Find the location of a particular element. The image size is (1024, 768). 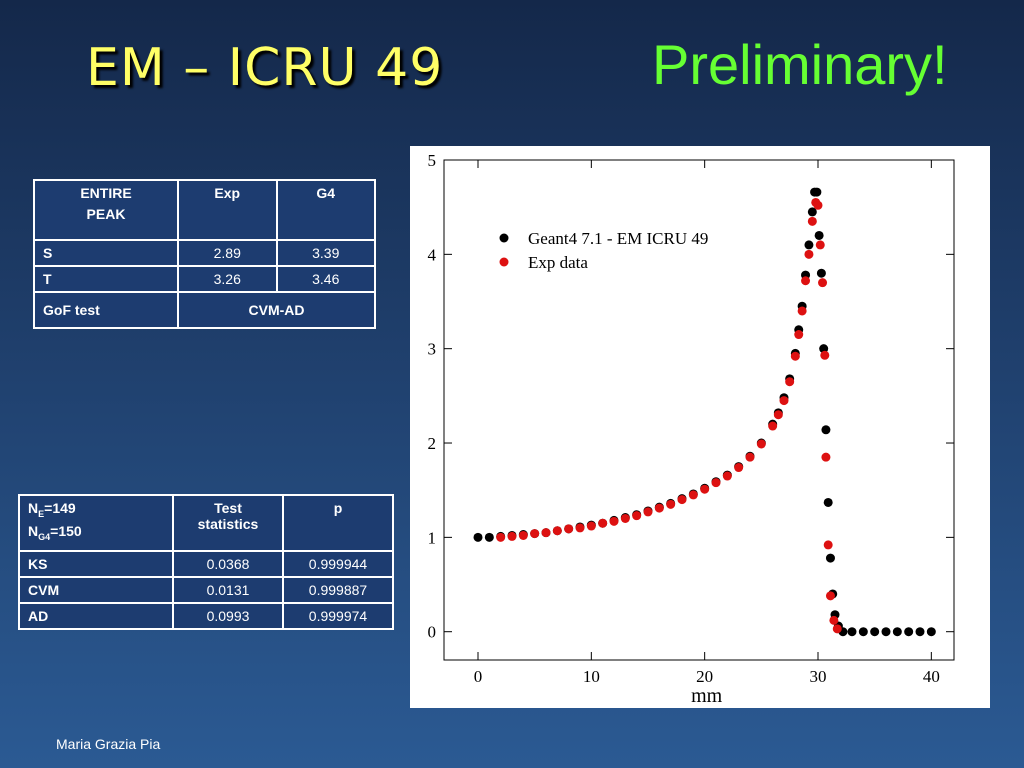

g4-value: 3.39 is located at coordinates (325, 253).